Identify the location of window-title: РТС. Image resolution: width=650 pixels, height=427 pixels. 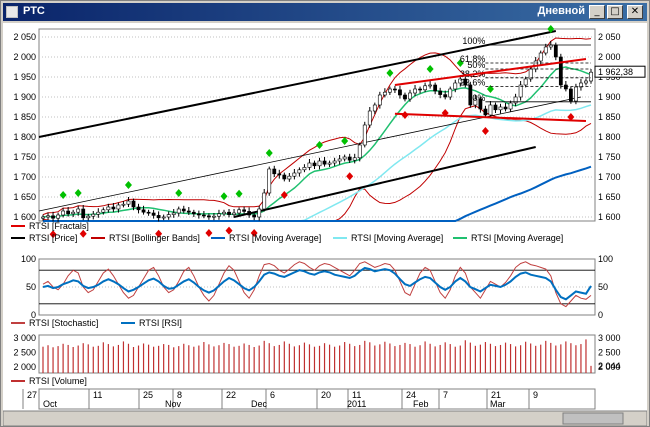
(34, 11).